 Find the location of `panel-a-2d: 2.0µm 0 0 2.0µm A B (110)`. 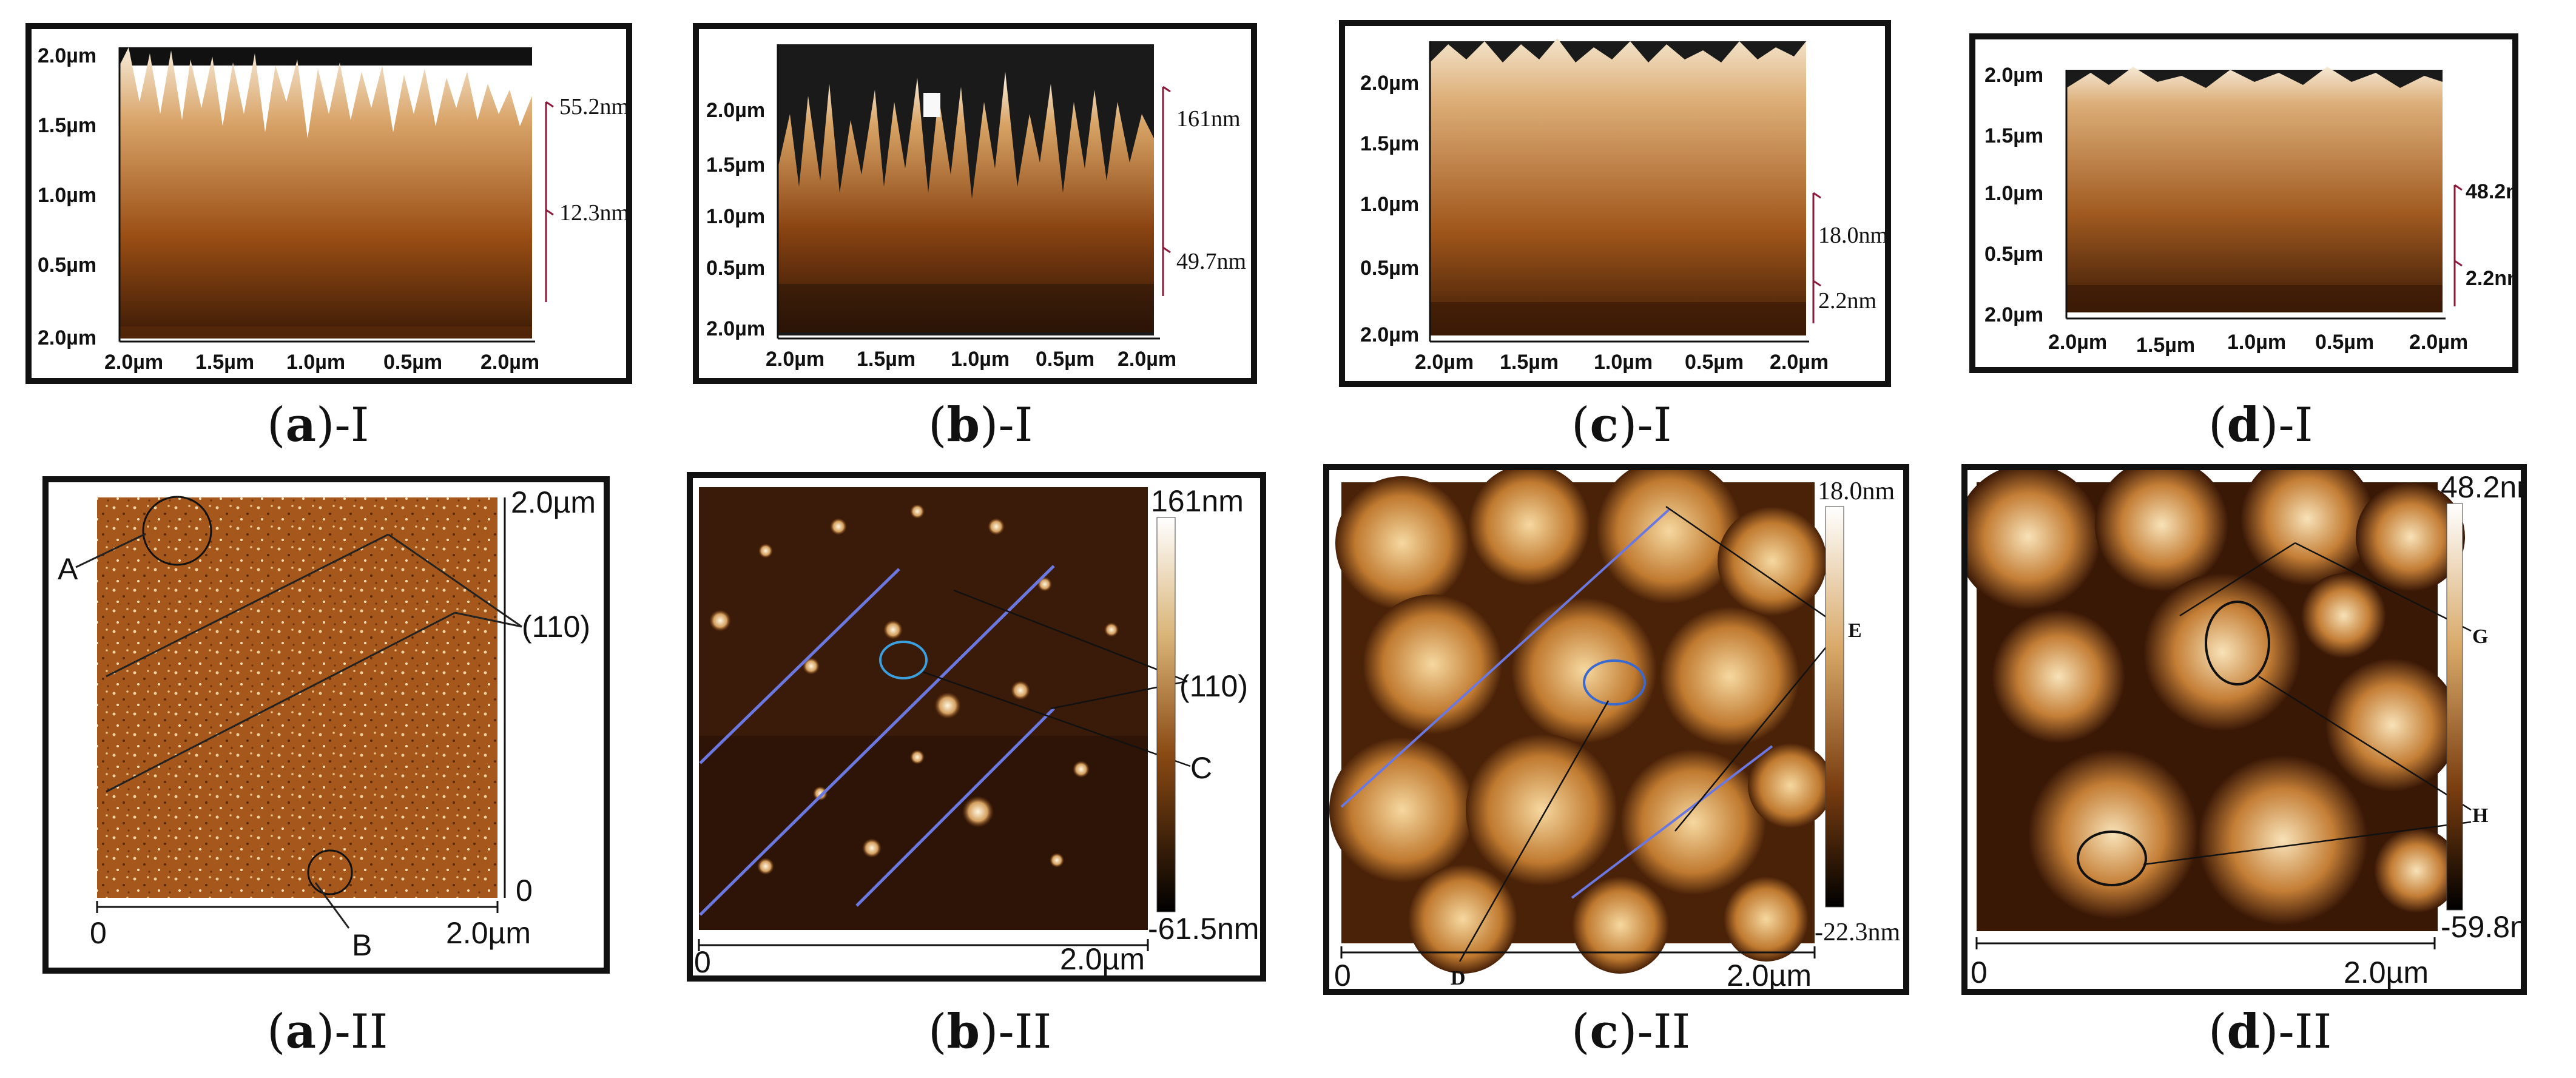

panel-a-2d: 2.0µm 0 0 2.0µm A B (110) is located at coordinates (326, 725).